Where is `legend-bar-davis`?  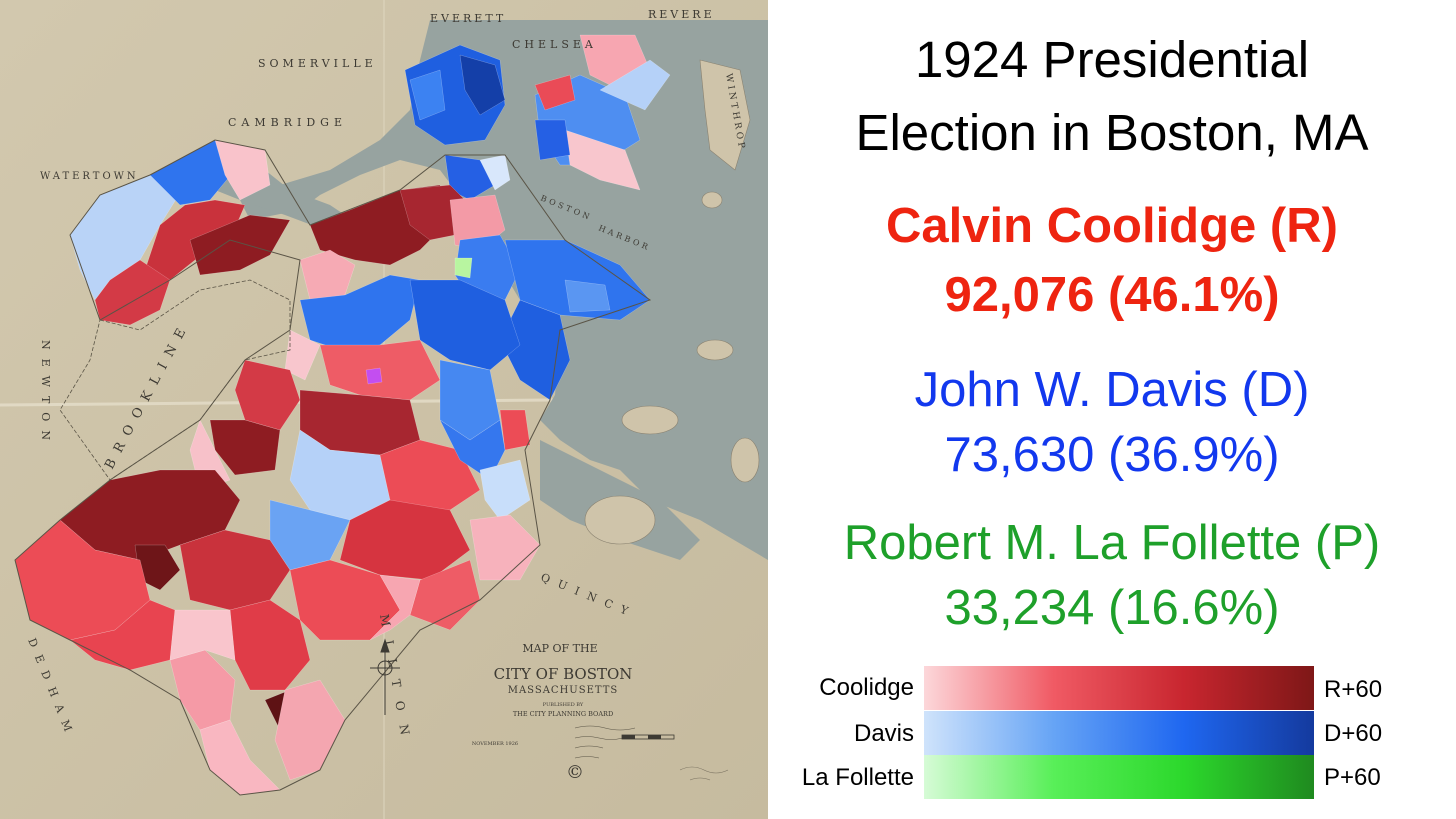
legend-bar-davis is located at coordinates (1119, 733).